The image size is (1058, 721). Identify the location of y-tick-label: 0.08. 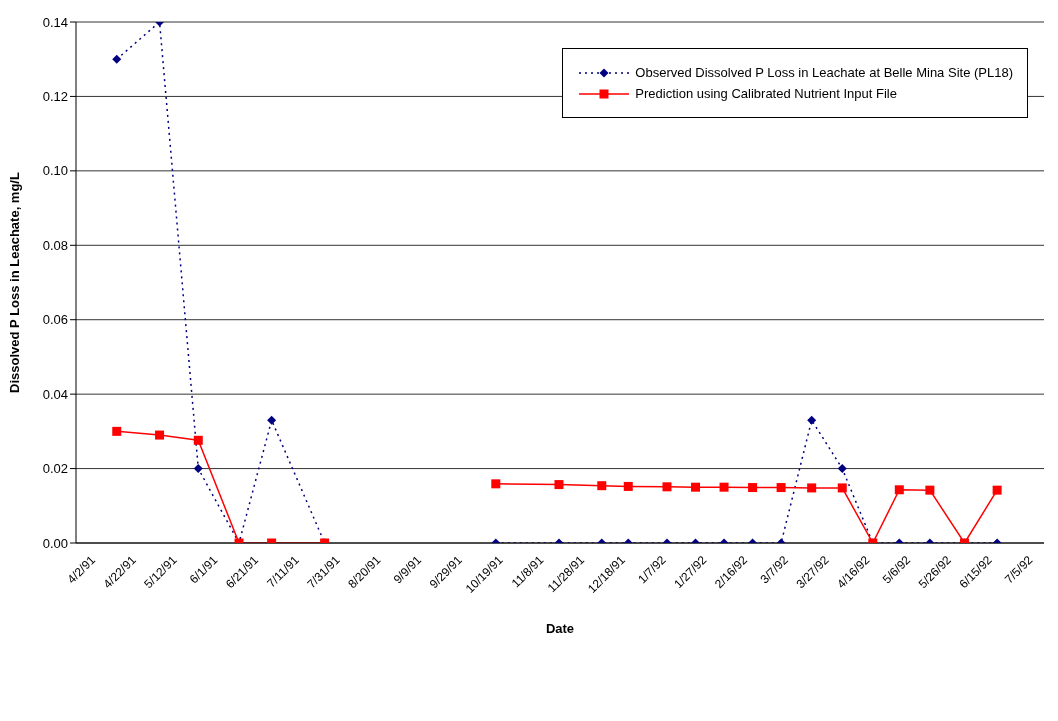
(55, 245).